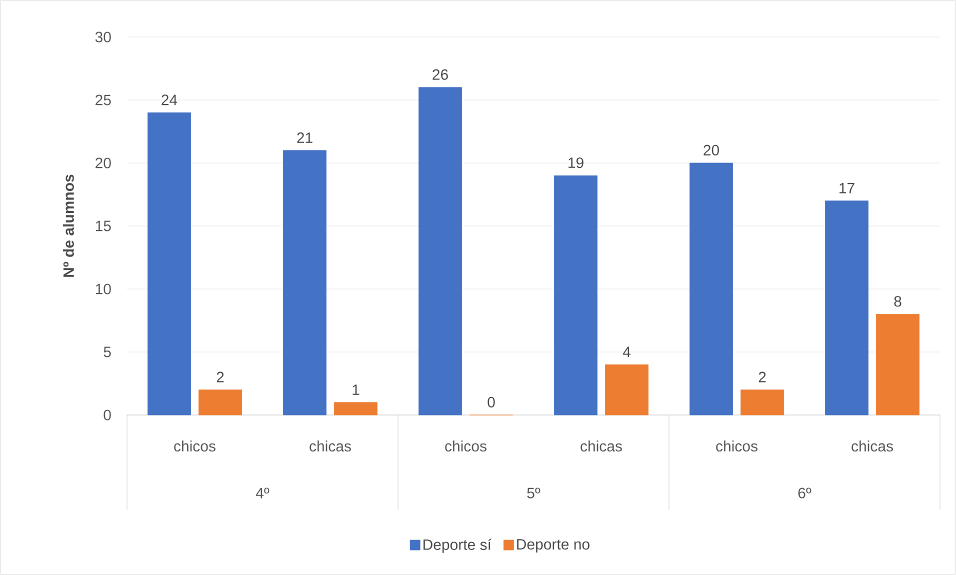 This screenshot has height=575, width=956. Describe the element at coordinates (458, 545) in the screenshot. I see `legend-label: Deporte sí` at that location.